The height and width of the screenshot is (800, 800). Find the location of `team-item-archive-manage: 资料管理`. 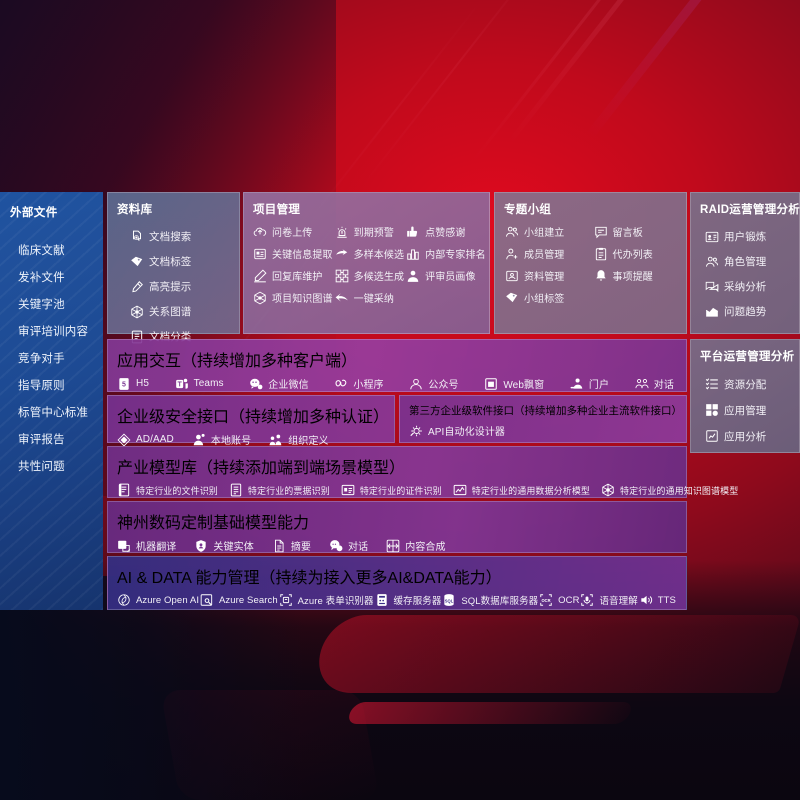

team-item-archive-manage: 资料管理 is located at coordinates (548, 275).